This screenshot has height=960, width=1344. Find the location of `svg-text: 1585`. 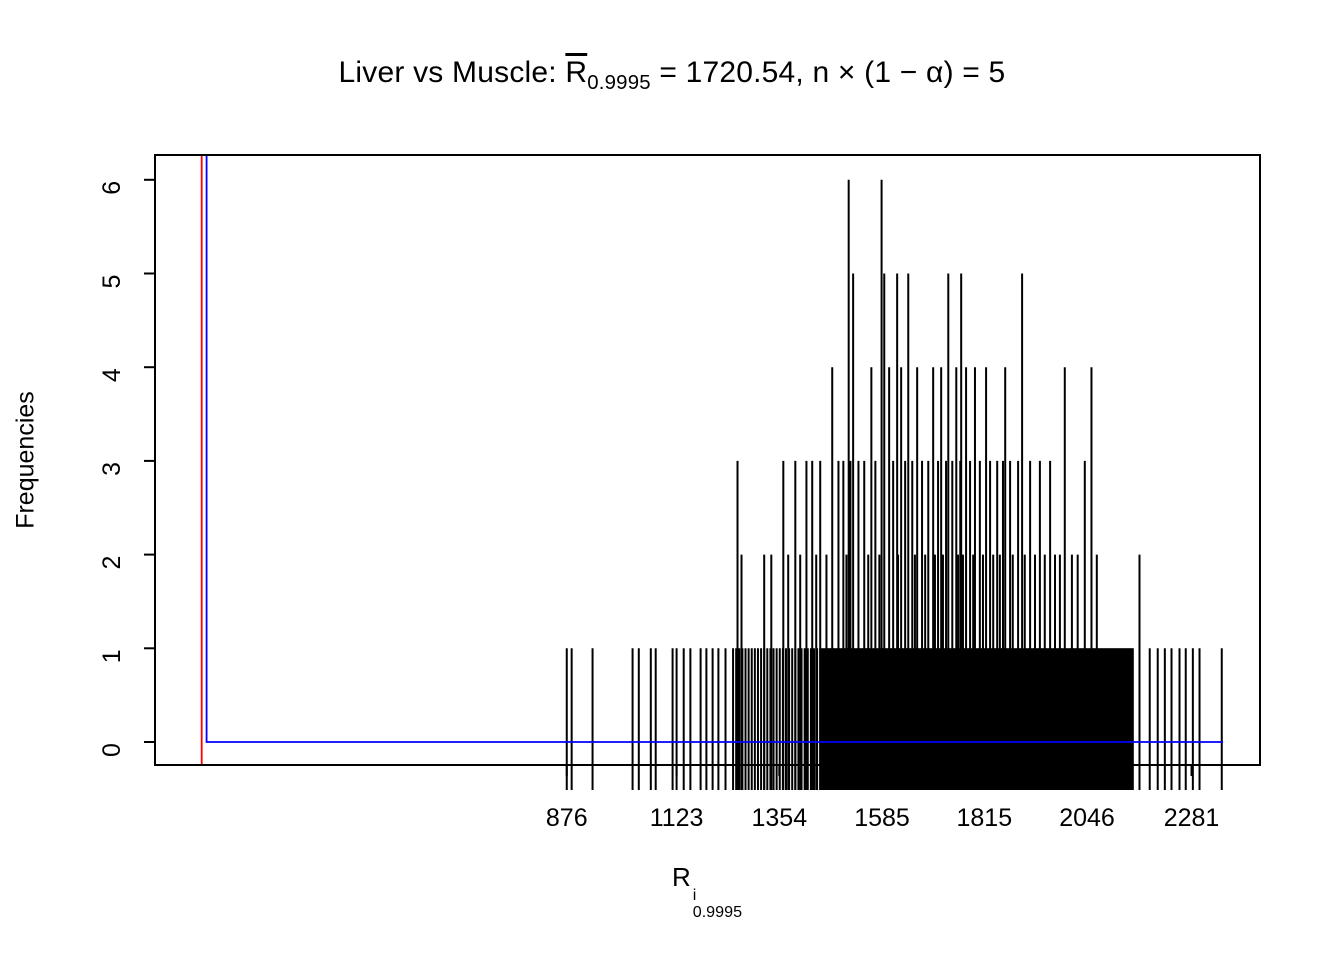

svg-text: 1585 is located at coordinates (882, 818).